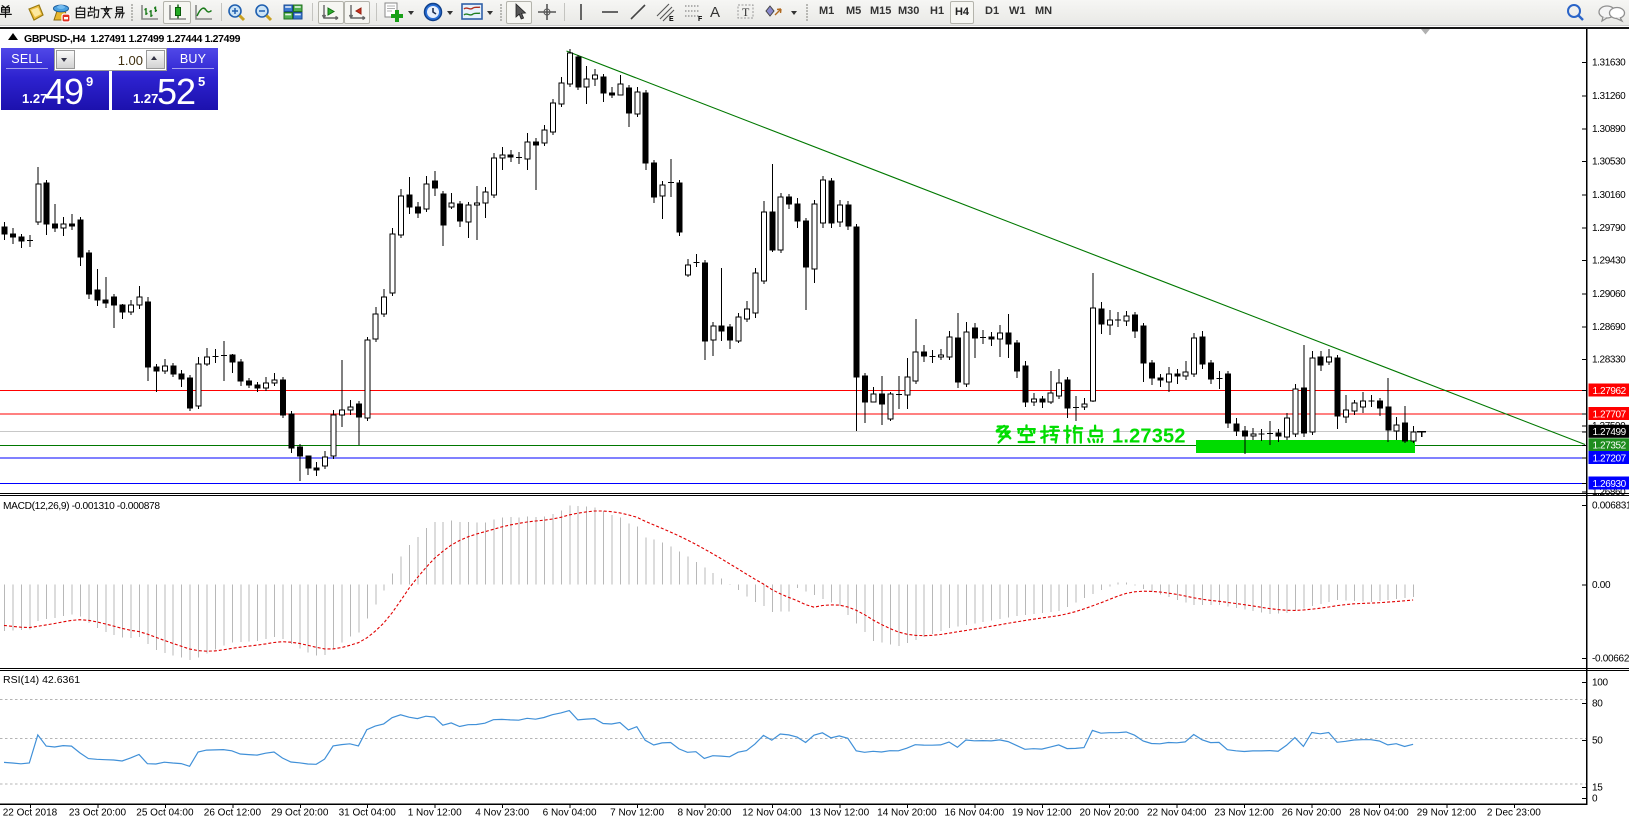 This screenshot has width=1629, height=819. I want to click on svg-text: 29 Nov 12:00, so click(1447, 813).